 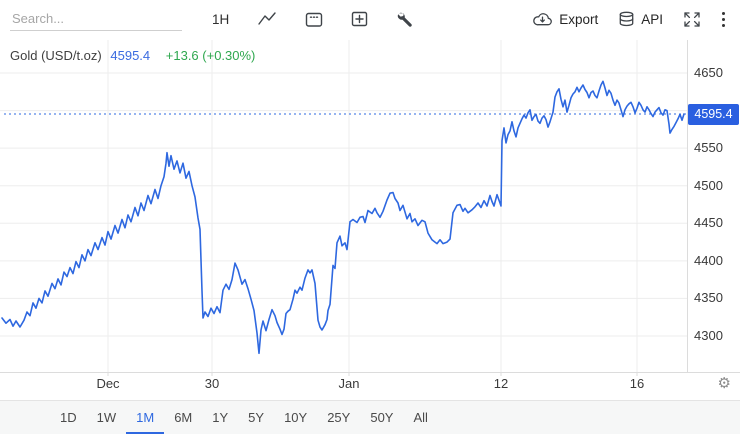 I want to click on timeframe-button-1y: 1Y, so click(x=220, y=417).